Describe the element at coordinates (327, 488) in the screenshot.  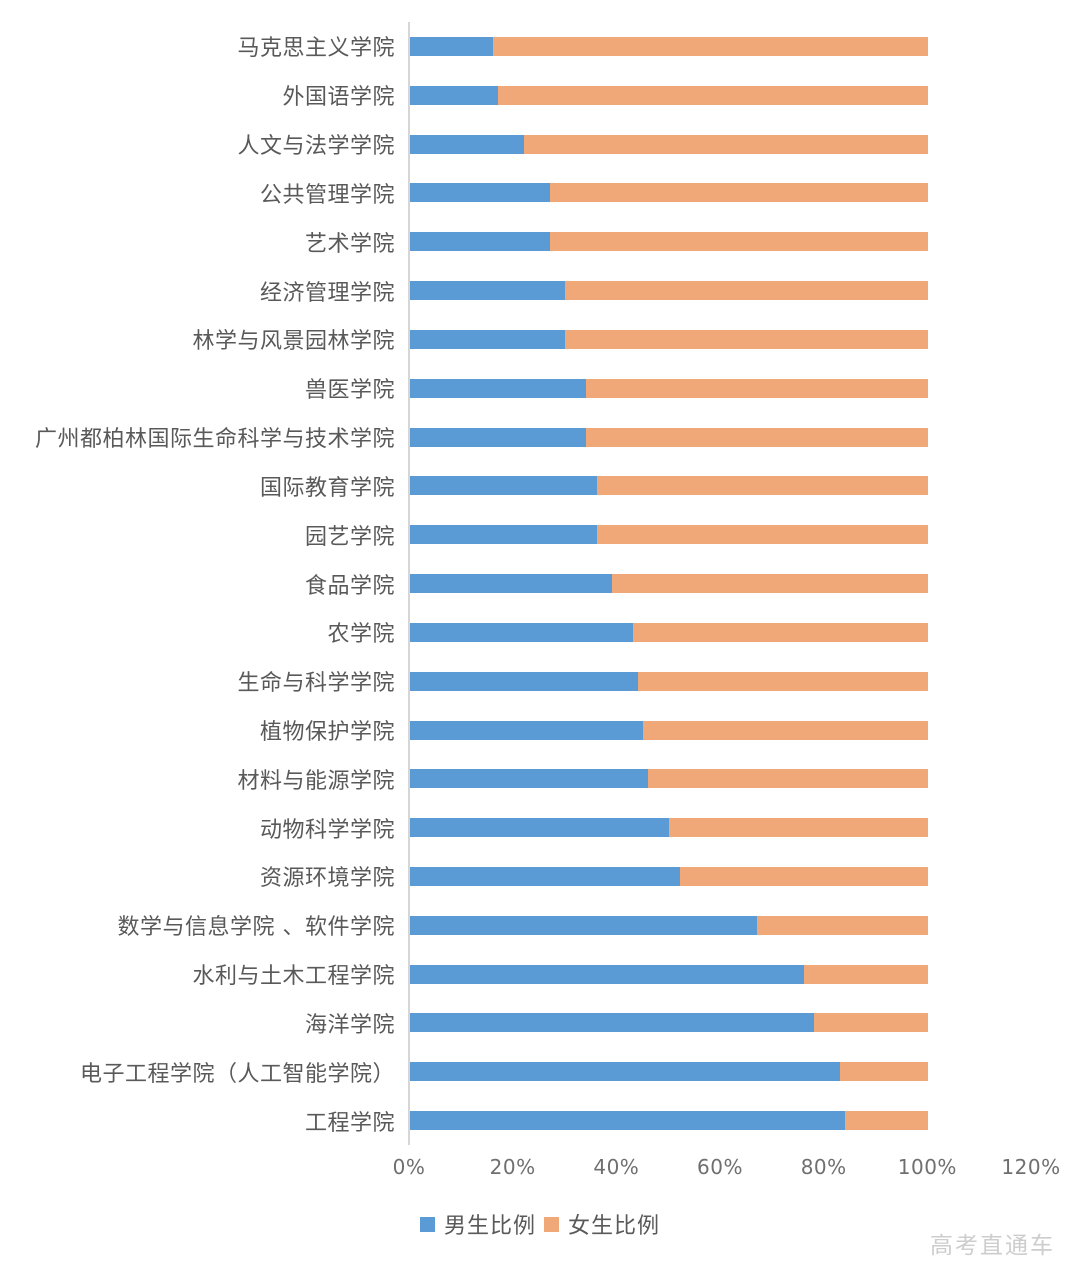
I see `category-label: 国际教育学院` at that location.